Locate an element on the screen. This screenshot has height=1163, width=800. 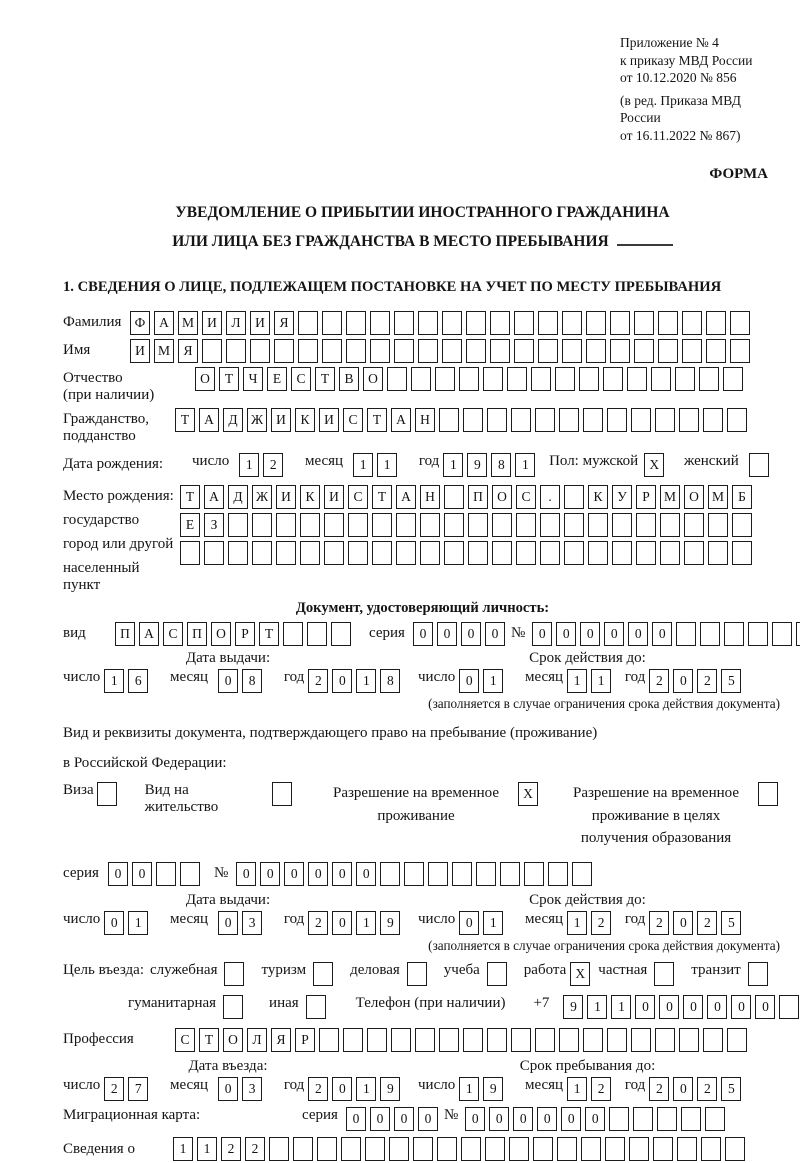
char-box: П is located at coordinates (125, 633).